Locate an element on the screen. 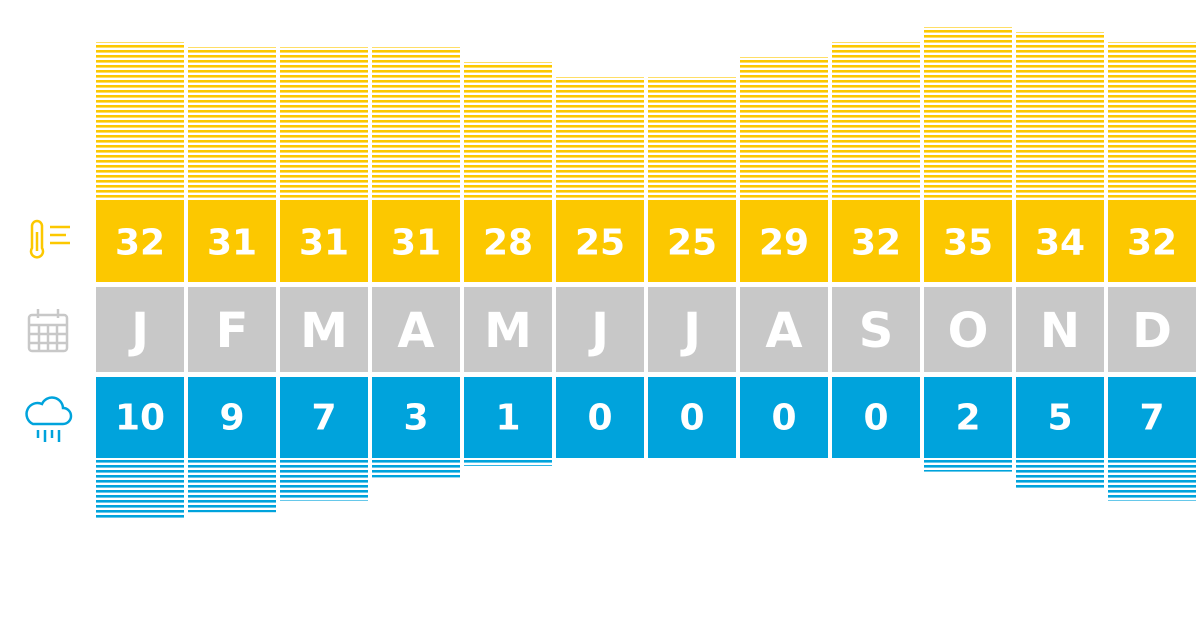 This screenshot has width=1200, height=620. temperature-label: 35 is located at coordinates (968, 243).